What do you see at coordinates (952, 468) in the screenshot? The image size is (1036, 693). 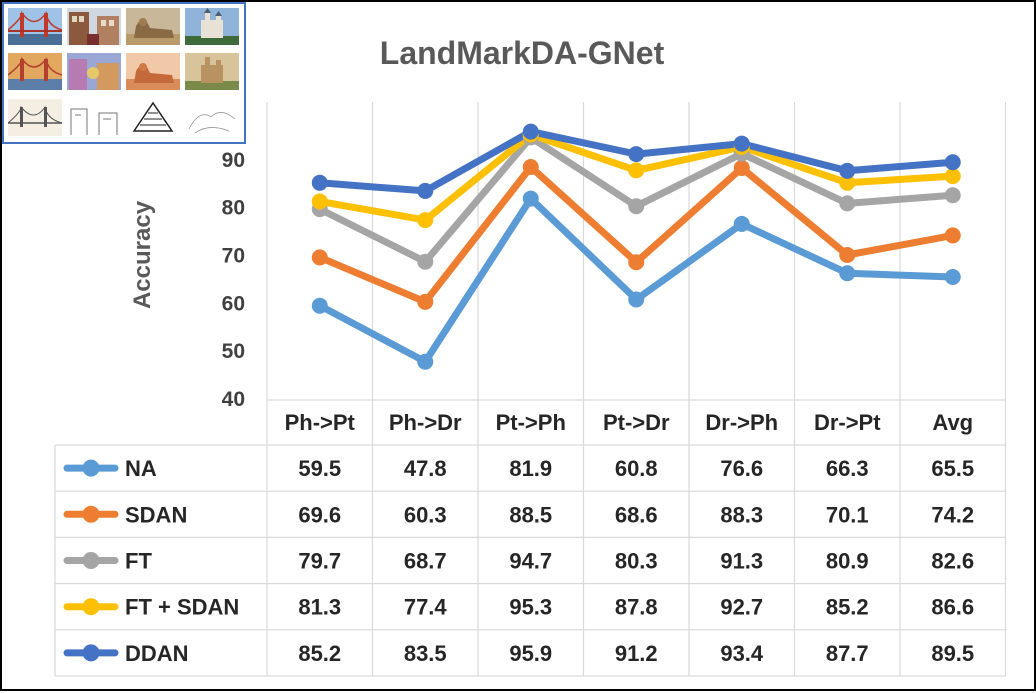 I see `data-label: 65.5` at bounding box center [952, 468].